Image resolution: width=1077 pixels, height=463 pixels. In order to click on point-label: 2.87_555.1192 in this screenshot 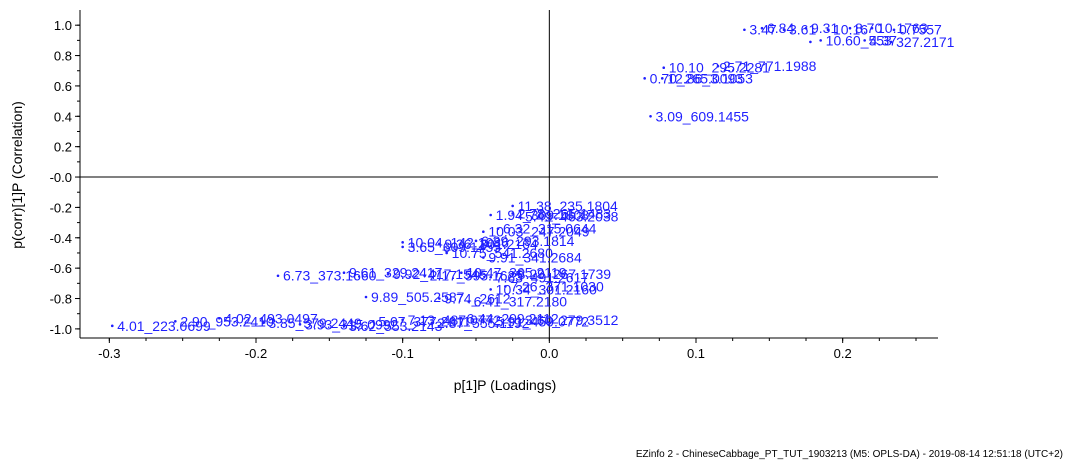, I will do `click(483, 323)`.